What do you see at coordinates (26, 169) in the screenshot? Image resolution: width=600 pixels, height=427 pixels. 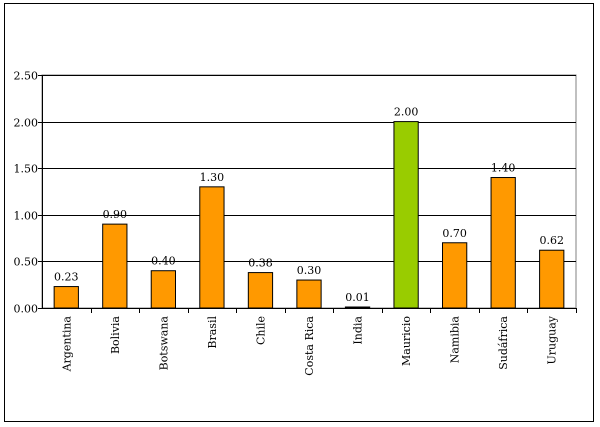 I see `y-tick-label: 1.50` at bounding box center [26, 169].